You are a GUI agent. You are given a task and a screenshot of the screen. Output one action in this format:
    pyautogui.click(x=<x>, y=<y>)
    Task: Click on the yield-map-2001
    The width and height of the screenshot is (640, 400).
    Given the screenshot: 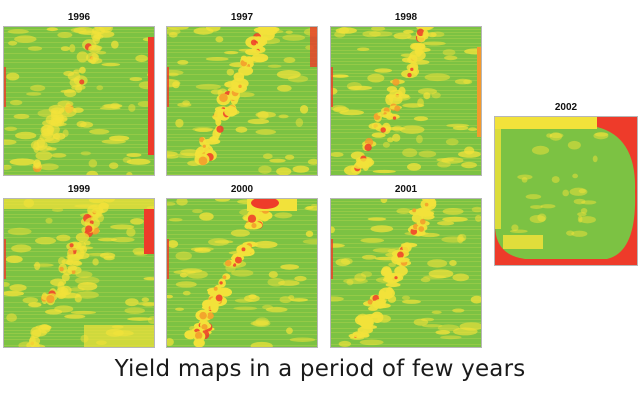 What is the action you would take?
    pyautogui.click(x=406, y=273)
    